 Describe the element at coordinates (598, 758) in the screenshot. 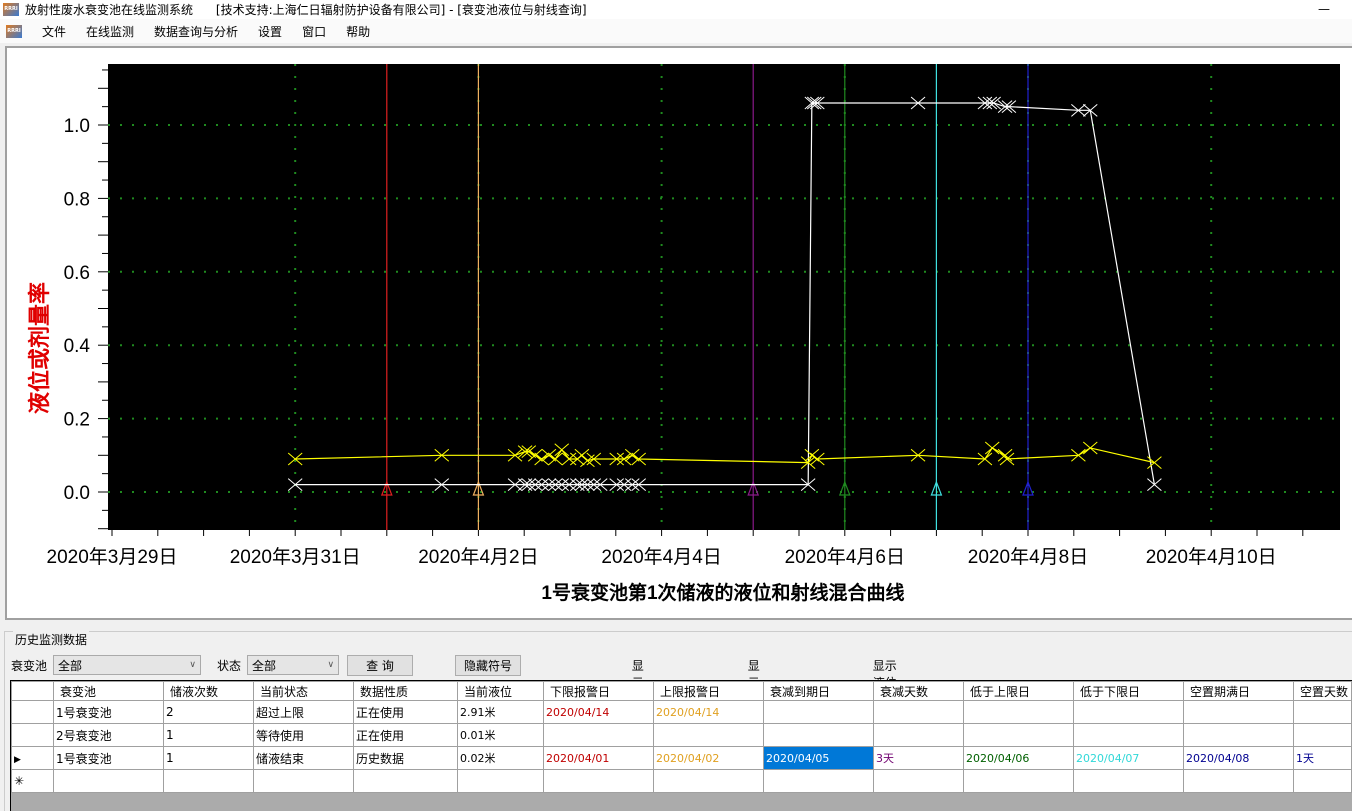

I see `table-cell: 2020/04/01` at that location.